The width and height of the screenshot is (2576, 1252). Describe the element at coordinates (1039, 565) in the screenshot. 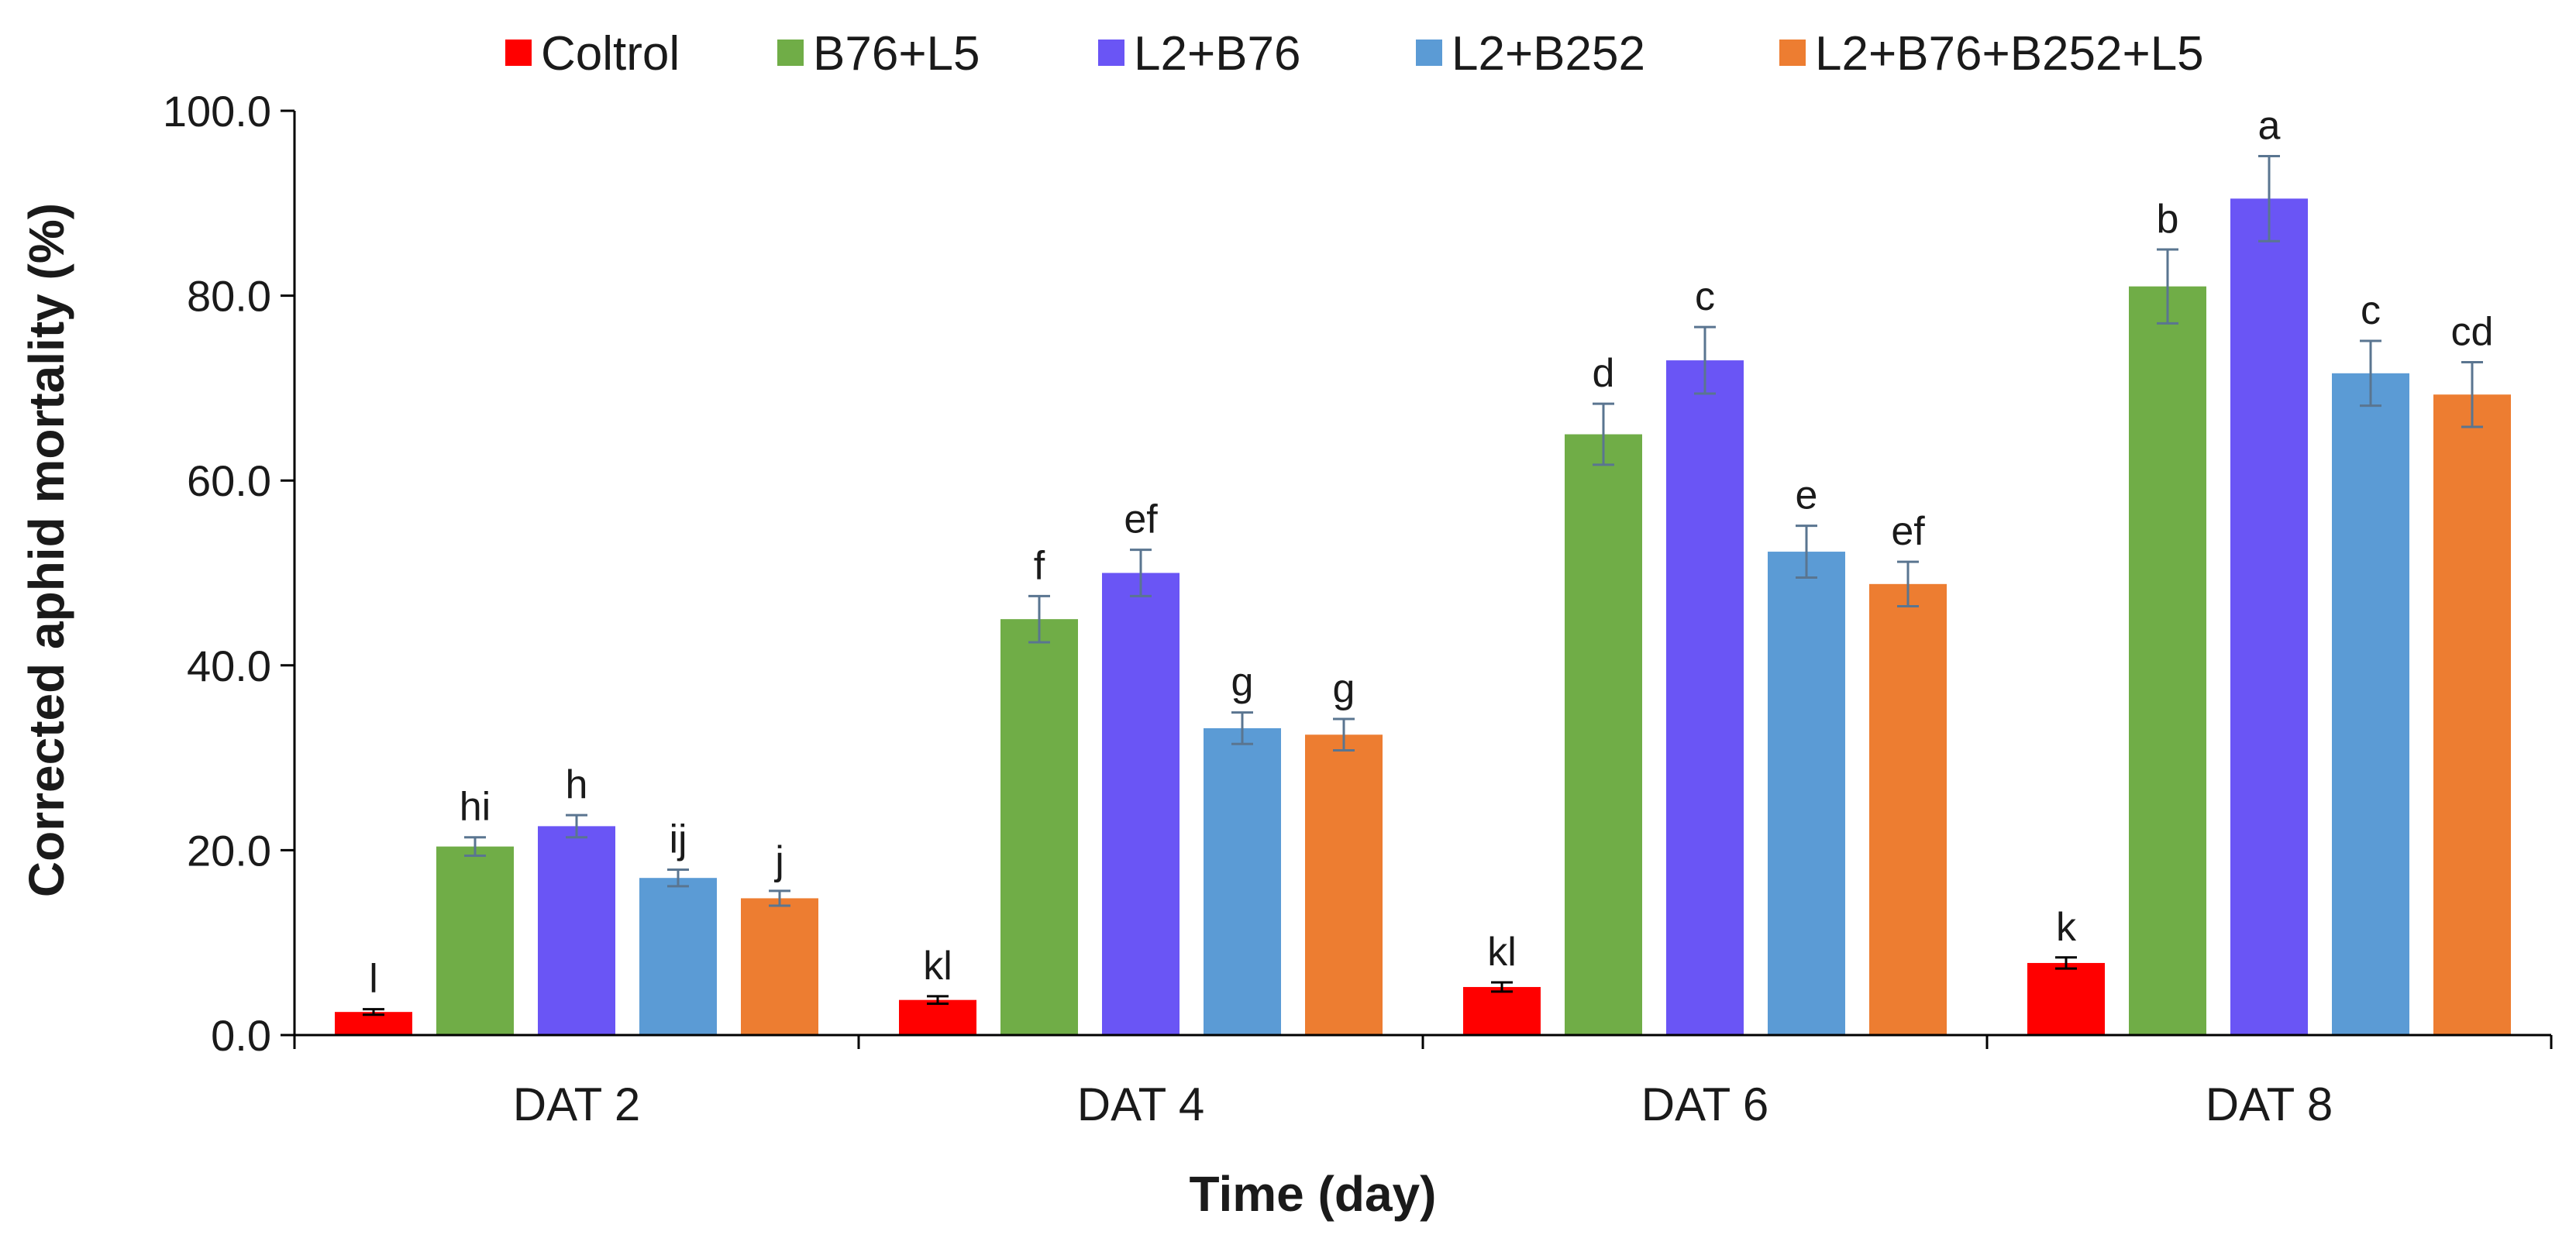

I see `significance-label: f` at that location.